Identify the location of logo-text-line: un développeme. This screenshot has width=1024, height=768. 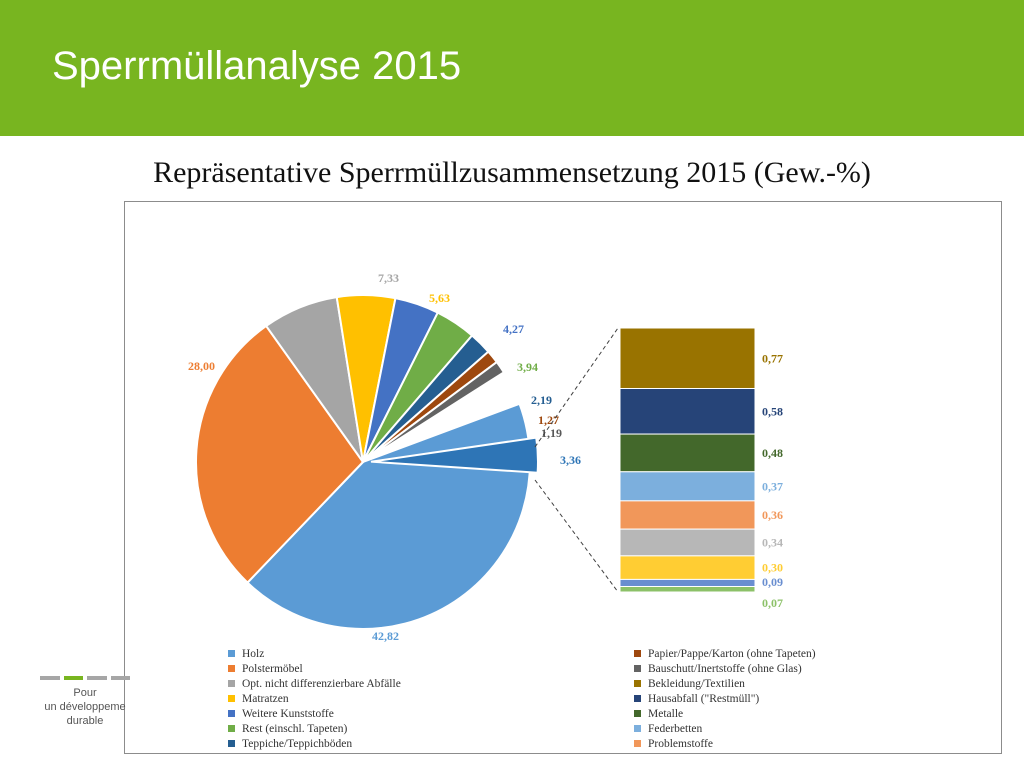
(85, 707).